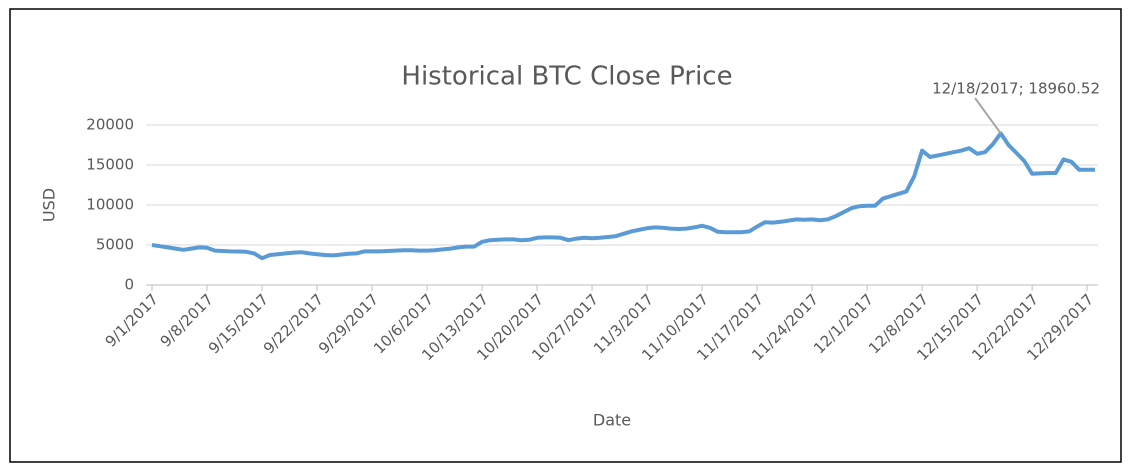 The width and height of the screenshot is (1131, 473). Describe the element at coordinates (110, 205) in the screenshot. I see `y-tick-label: 10000` at that location.